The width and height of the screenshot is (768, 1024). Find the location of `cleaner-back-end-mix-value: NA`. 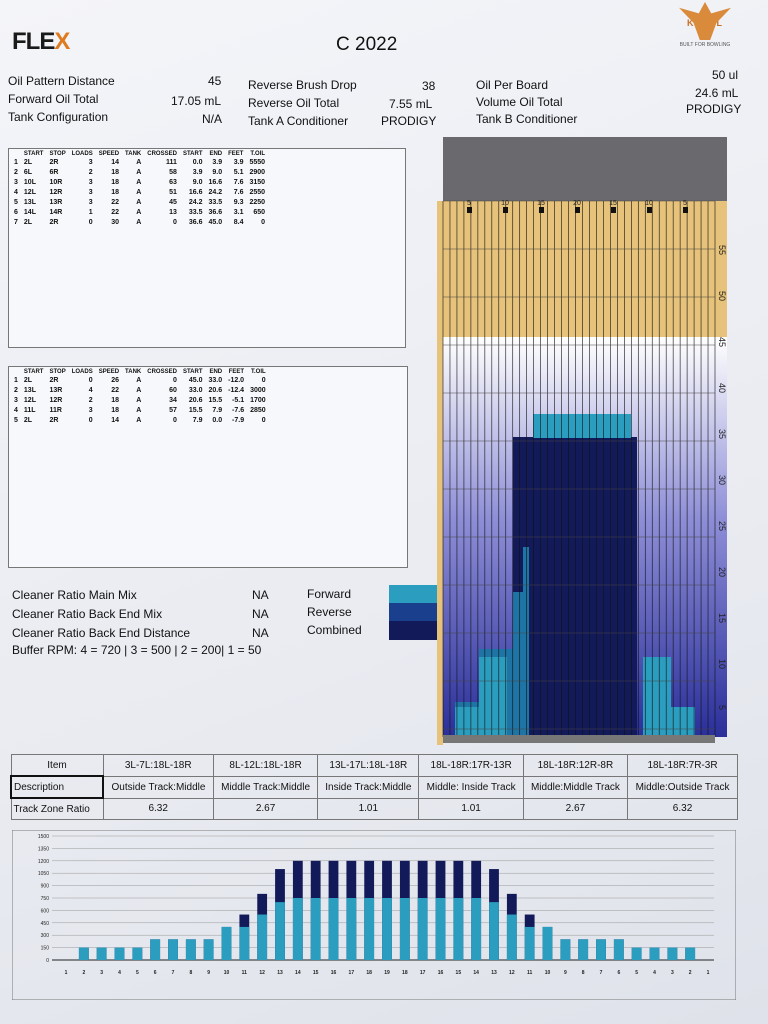

cleaner-back-end-mix-value: NA is located at coordinates (260, 614).